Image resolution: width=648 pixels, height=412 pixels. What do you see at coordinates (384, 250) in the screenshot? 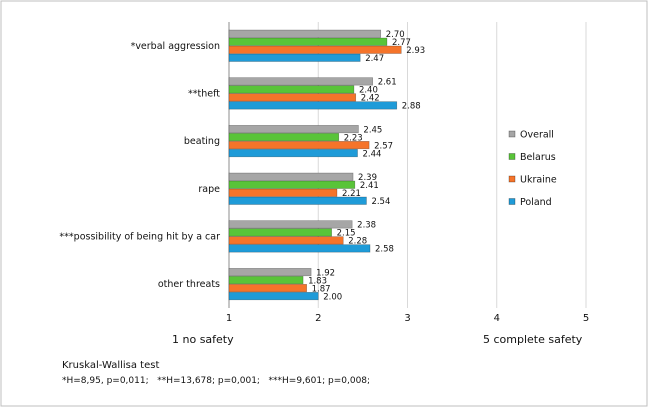
I see `value-label: 2.58` at bounding box center [384, 250].